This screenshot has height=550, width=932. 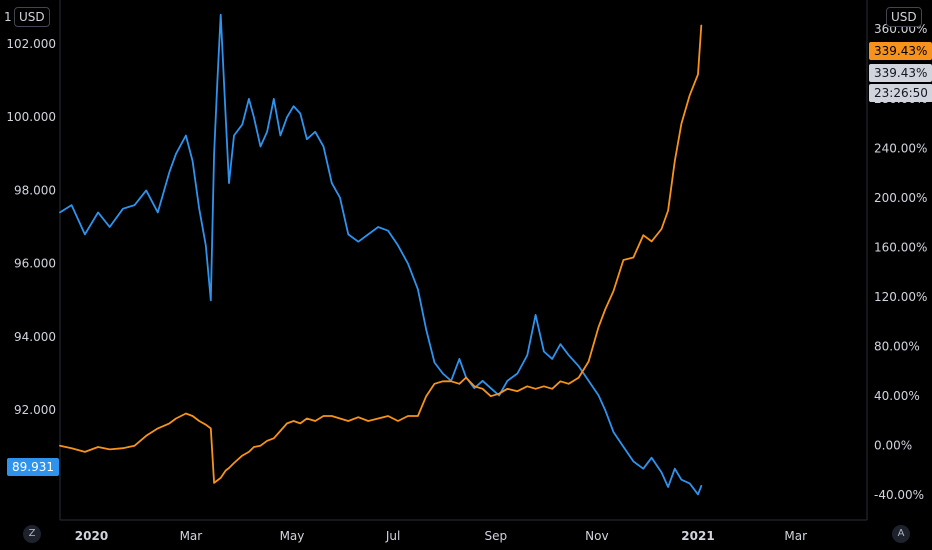 What do you see at coordinates (441, 536) in the screenshot?
I see `x-axis-ticks: 2020 Mar May Jul Sep Nov 2021 Mar` at bounding box center [441, 536].